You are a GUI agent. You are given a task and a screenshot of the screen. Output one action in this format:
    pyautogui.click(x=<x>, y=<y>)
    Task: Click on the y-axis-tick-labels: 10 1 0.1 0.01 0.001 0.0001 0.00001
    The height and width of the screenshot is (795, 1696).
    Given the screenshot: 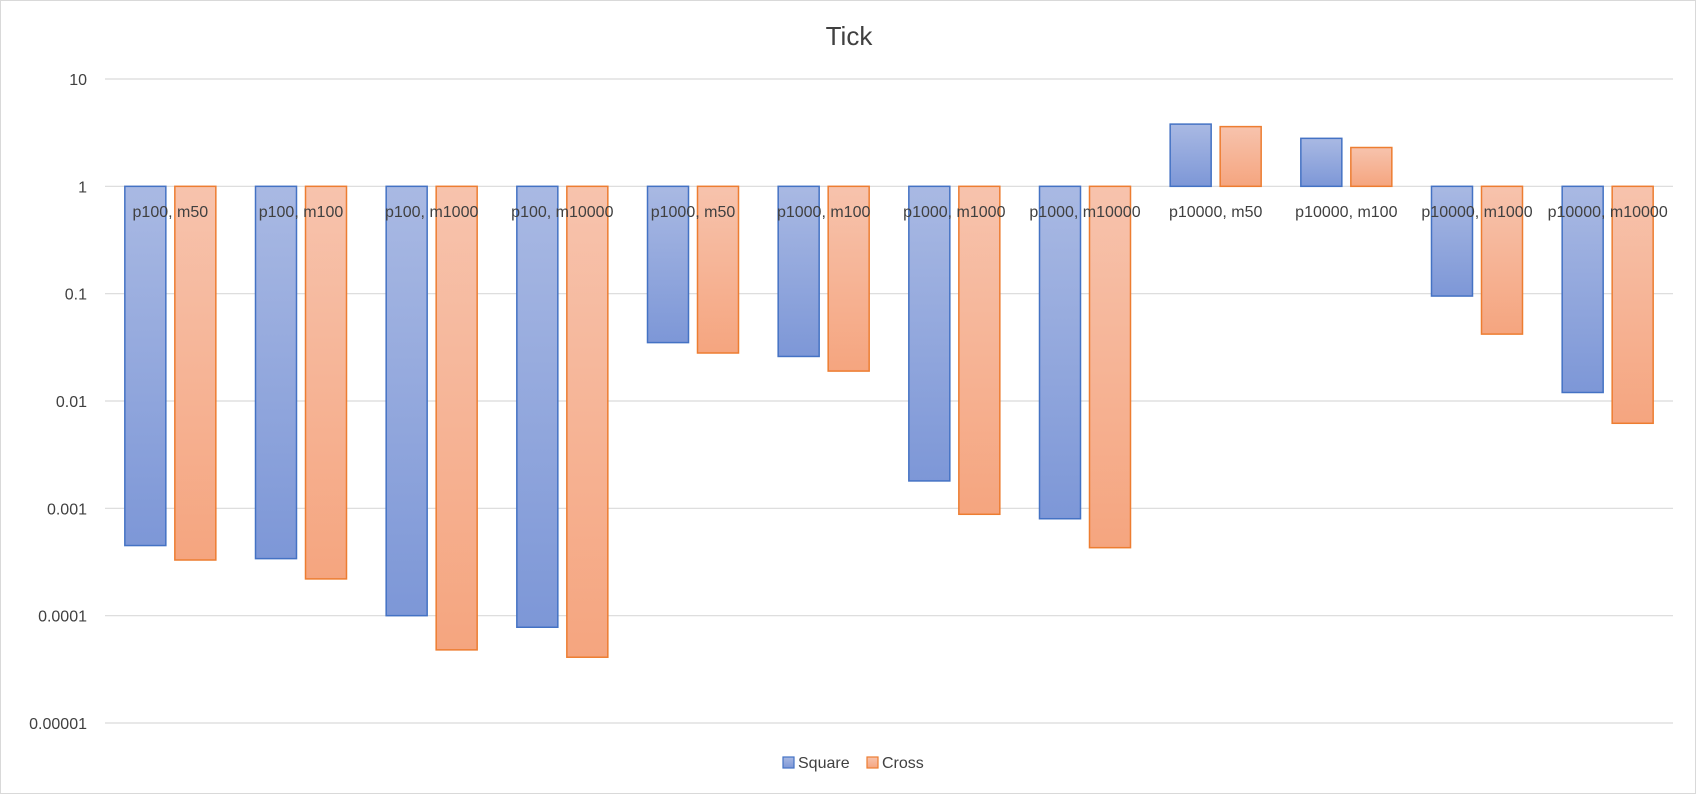 What is the action you would take?
    pyautogui.click(x=58, y=402)
    